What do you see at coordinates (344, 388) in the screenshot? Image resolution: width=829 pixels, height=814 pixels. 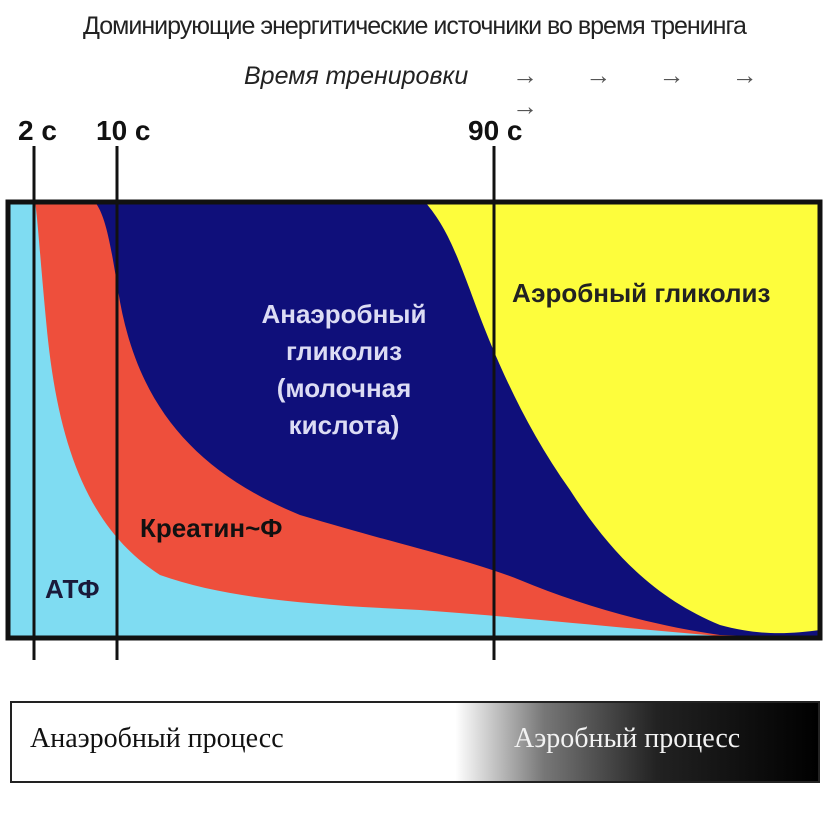 I see `label-anaerobic-3: (молочная` at bounding box center [344, 388].